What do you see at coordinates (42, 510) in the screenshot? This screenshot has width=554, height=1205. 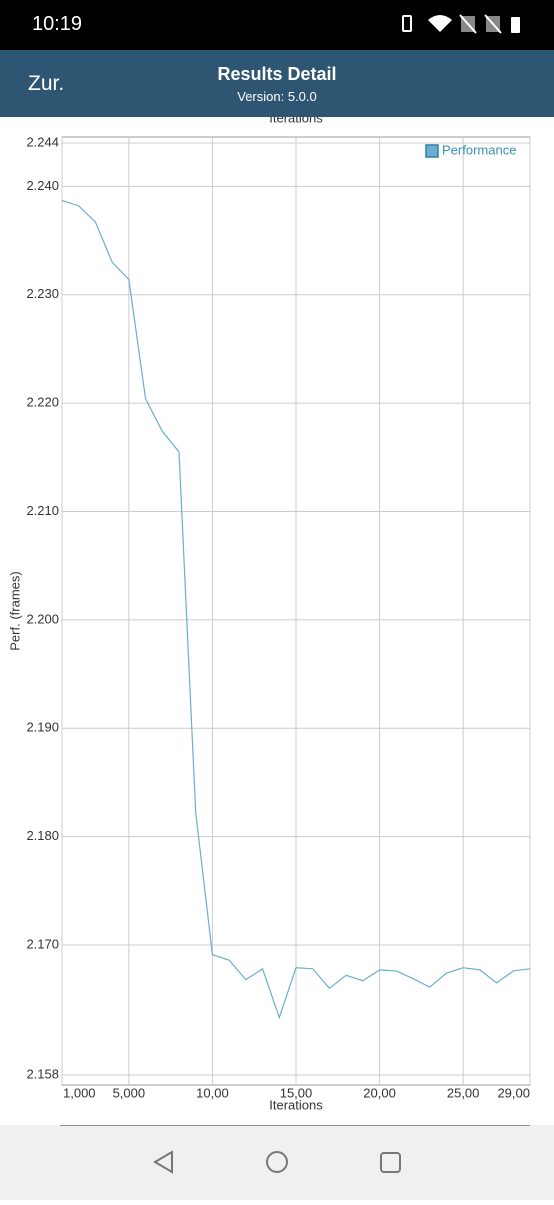 I see `y-tick-label: 2.210` at bounding box center [42, 510].